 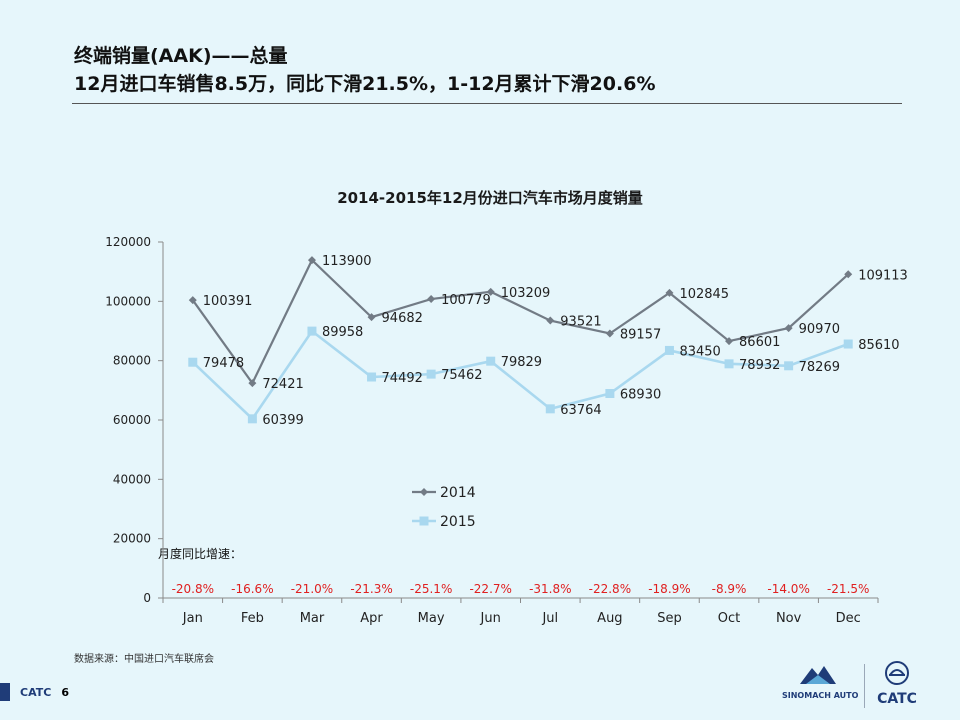 What do you see at coordinates (640, 335) in the screenshot?
I see `data-label-2014: 89157` at bounding box center [640, 335].